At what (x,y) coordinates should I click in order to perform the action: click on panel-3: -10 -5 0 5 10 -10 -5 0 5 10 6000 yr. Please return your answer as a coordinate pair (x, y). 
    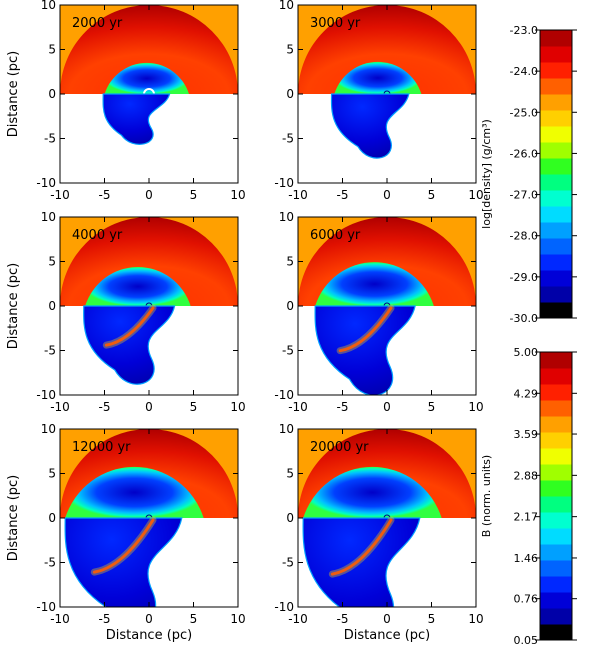
    Looking at the image, I should click on (378, 312).